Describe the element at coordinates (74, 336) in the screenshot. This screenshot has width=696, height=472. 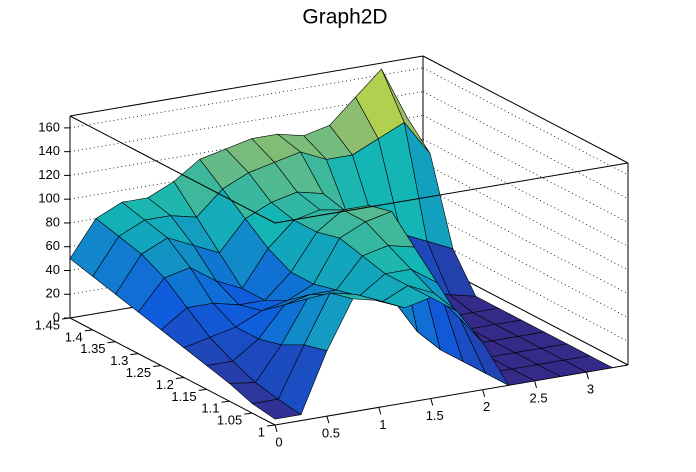
I see `y-tick-label: 1.4` at that location.